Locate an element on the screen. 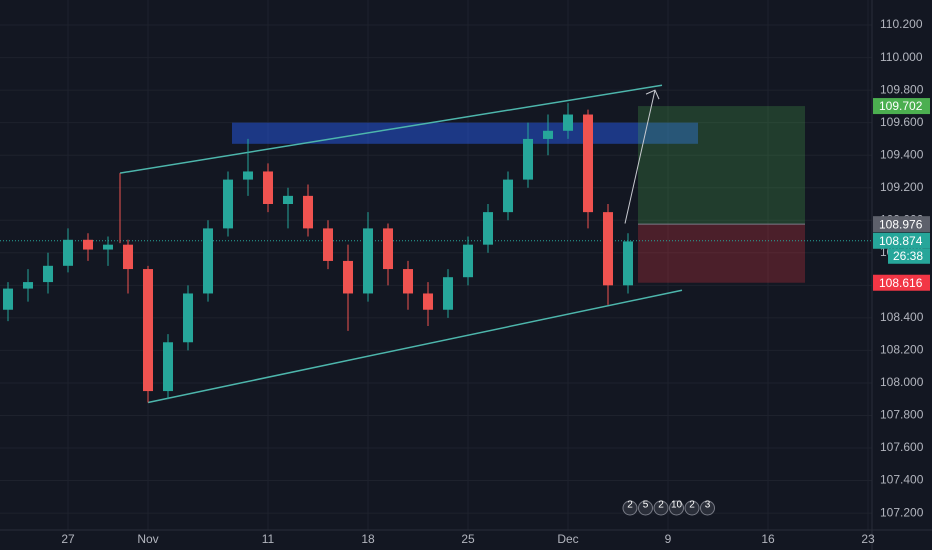 Image resolution: width=932 pixels, height=550 pixels. time-axis-bg is located at coordinates (466, 540).